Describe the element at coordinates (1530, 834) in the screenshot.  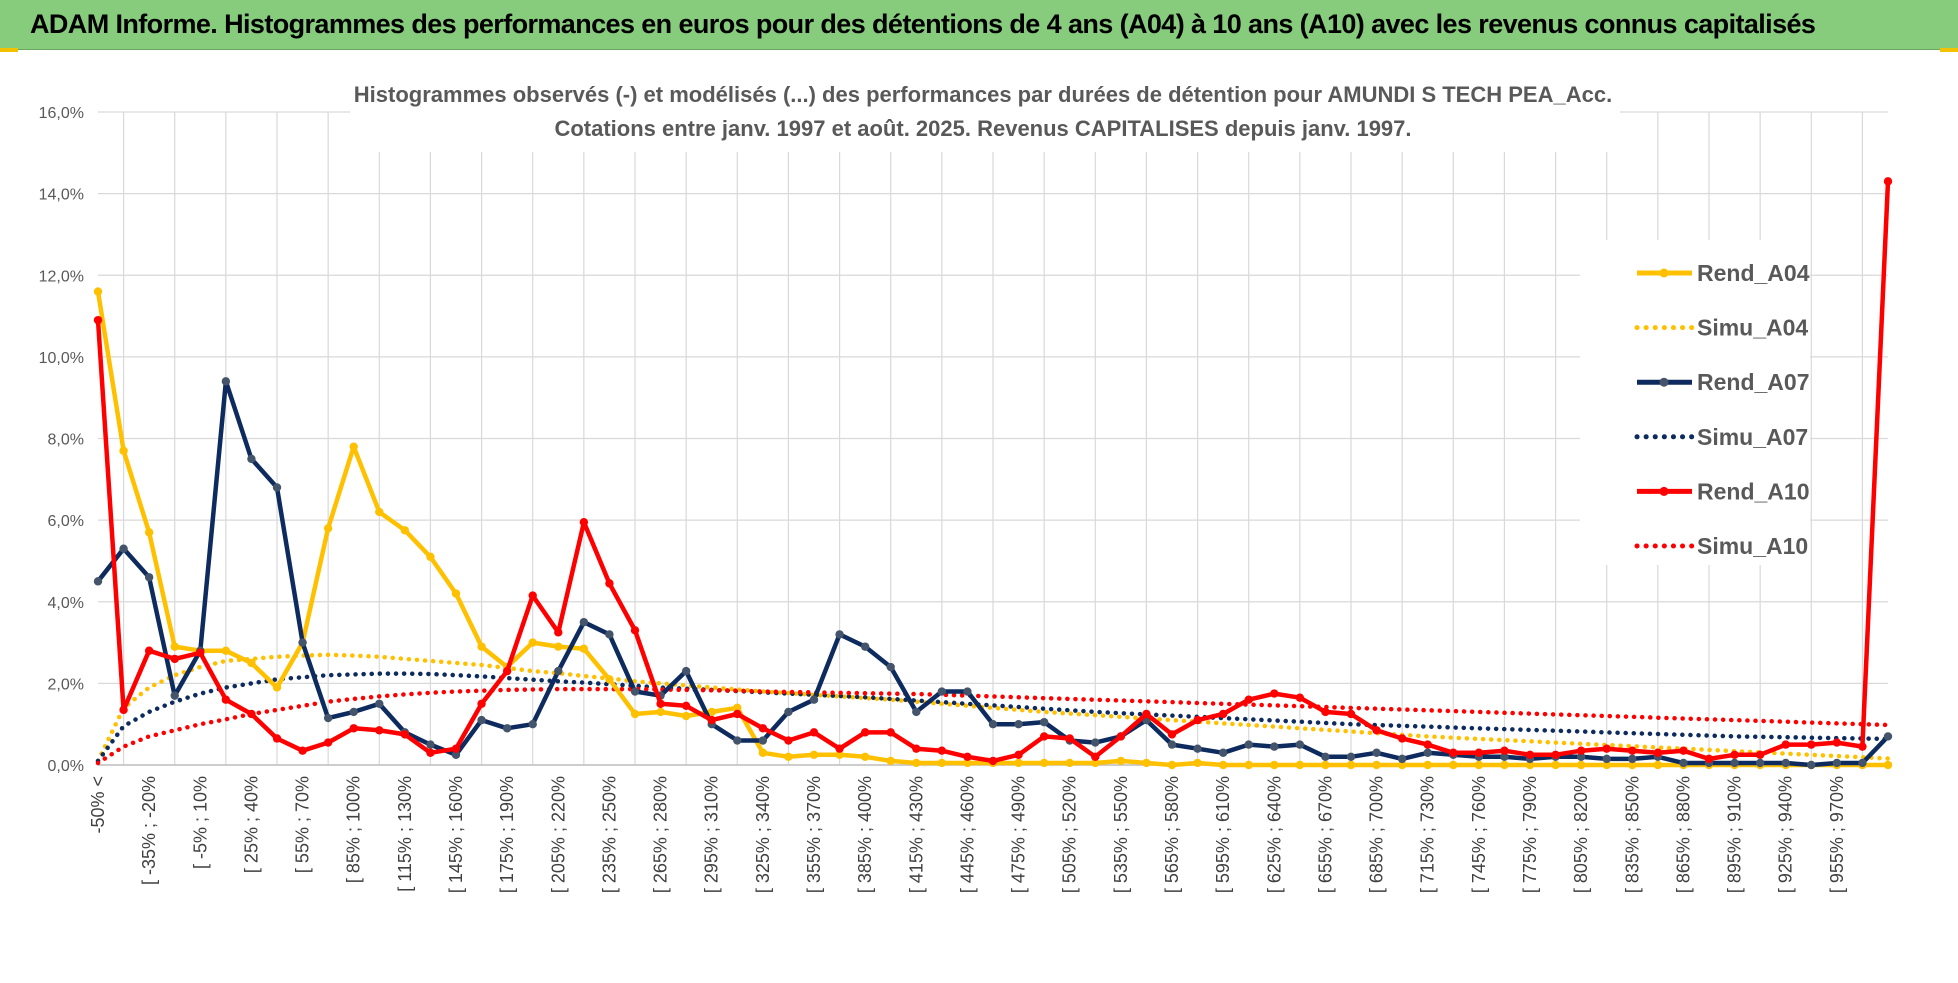
I see `x-tick-label: [ 775% ; 790%` at that location.